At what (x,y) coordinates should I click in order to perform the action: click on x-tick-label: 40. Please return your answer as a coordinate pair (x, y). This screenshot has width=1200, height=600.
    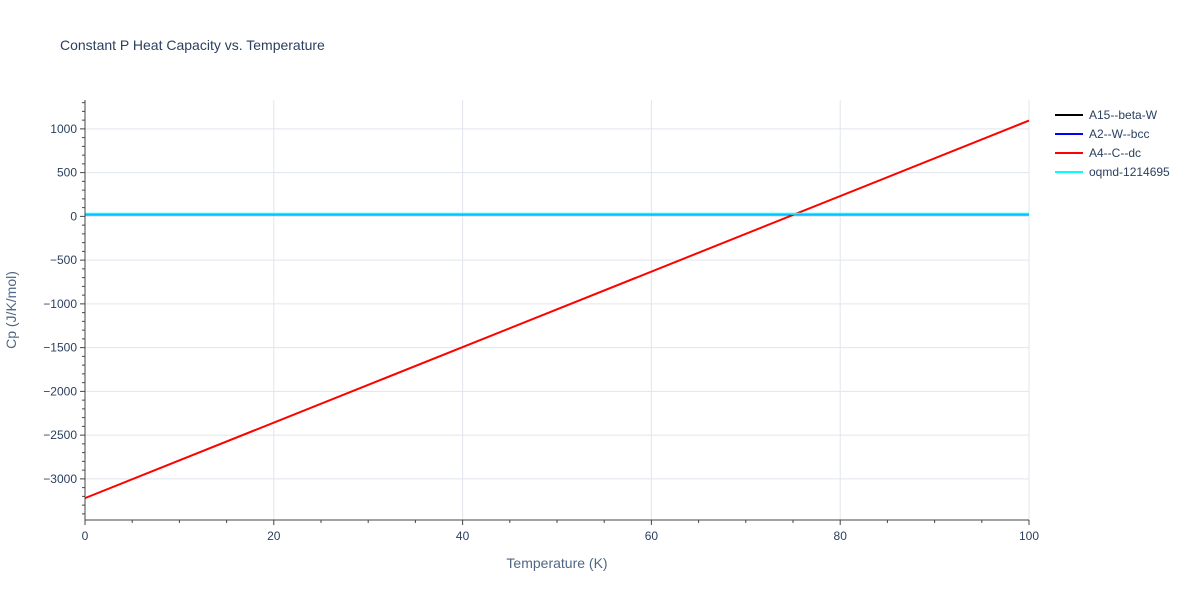
    Looking at the image, I should click on (463, 536).